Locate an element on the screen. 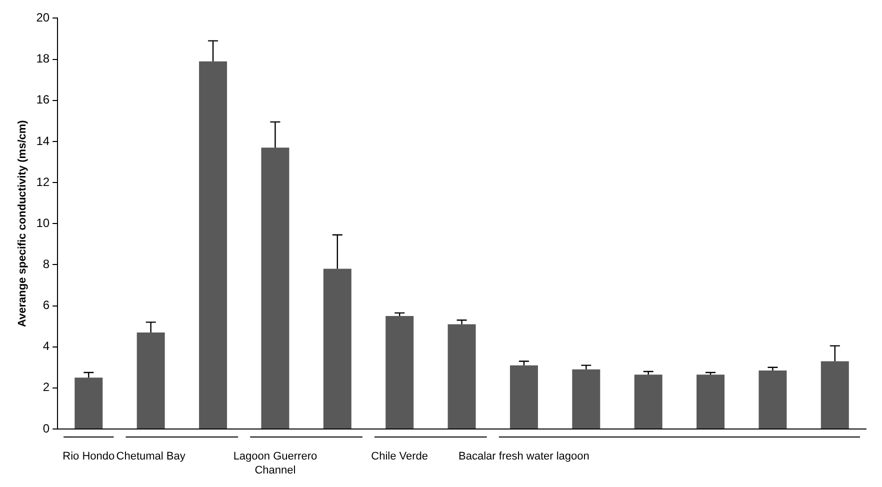 Image resolution: width=882 pixels, height=487 pixels. y-tick-label: 12 is located at coordinates (43, 181).